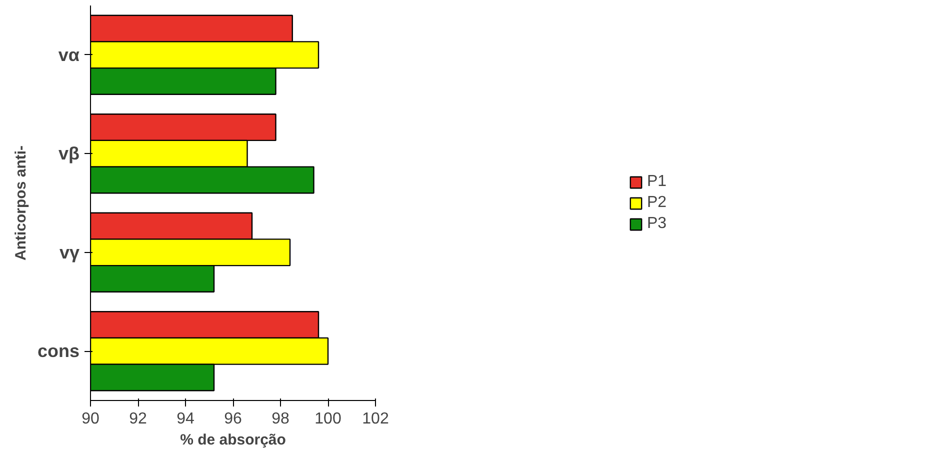  I want to click on legend-label: P2, so click(657, 203).